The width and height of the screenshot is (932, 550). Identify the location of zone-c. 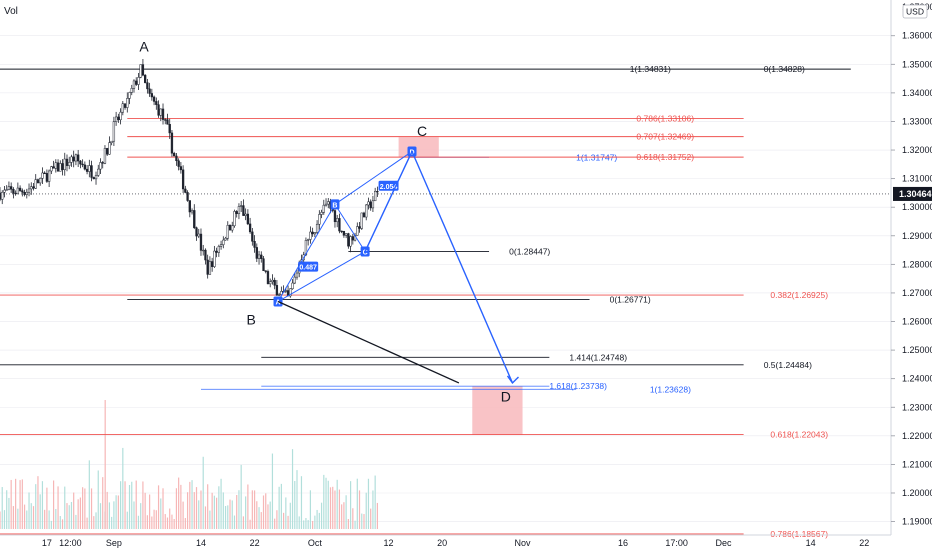
(418, 147).